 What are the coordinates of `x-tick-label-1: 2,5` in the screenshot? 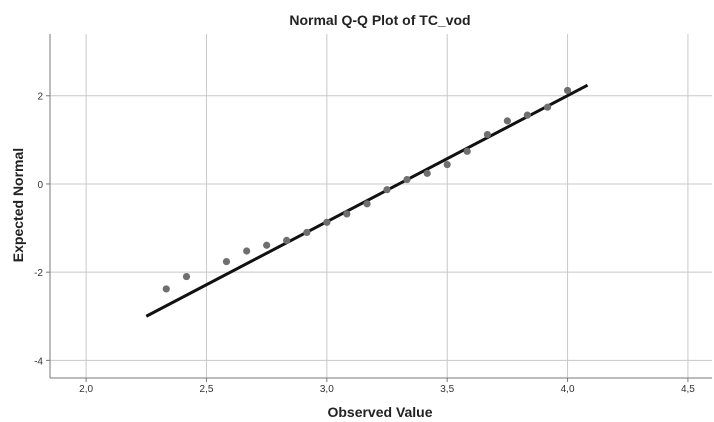 It's located at (207, 389).